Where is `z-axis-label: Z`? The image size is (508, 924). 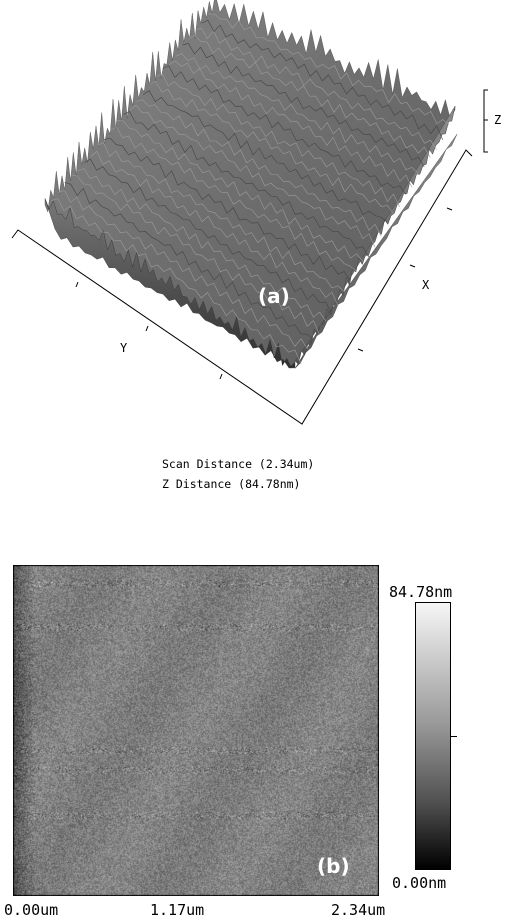
z-axis-label: Z is located at coordinates (498, 120).